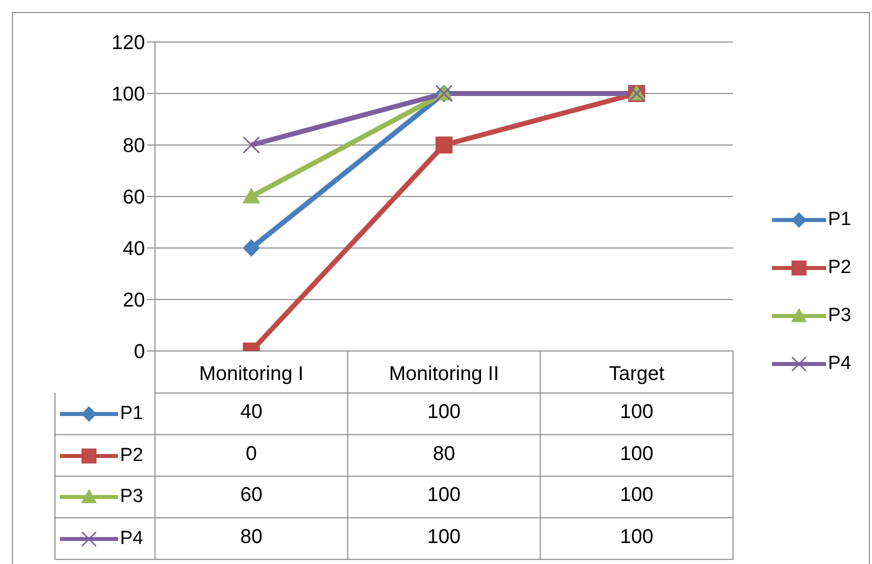 The width and height of the screenshot is (872, 564). Describe the element at coordinates (128, 95) in the screenshot. I see `y-tick-label: 100` at that location.